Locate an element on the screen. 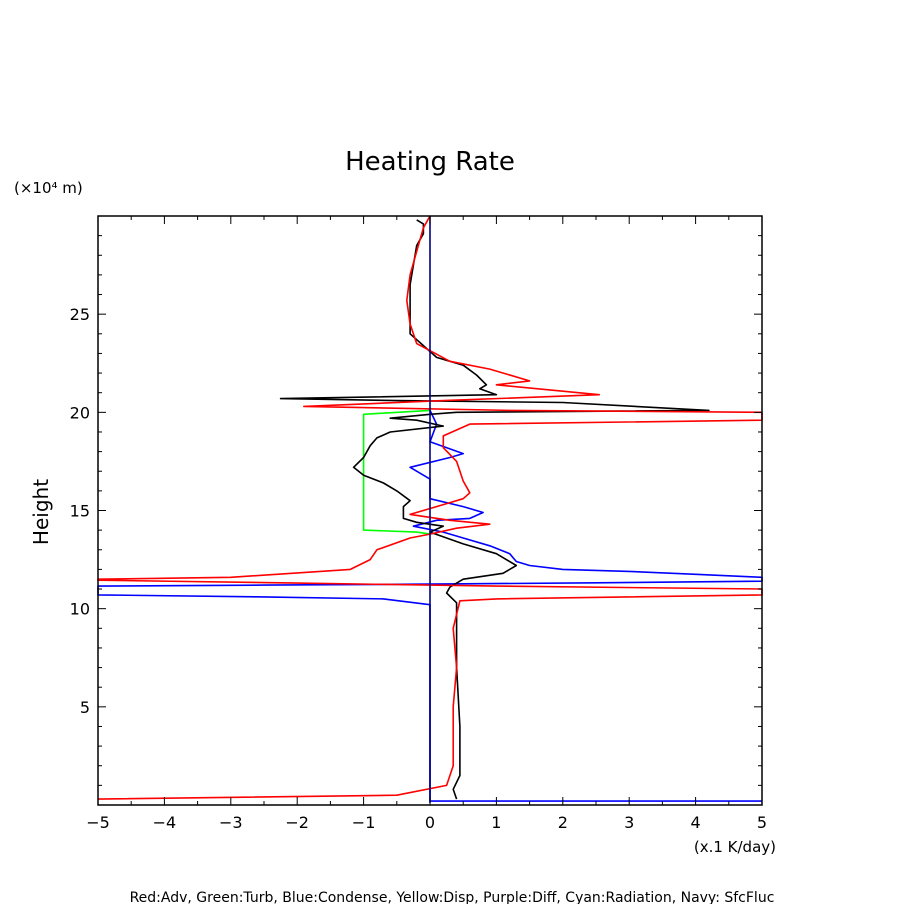  x-tick-label: 4 is located at coordinates (696, 822).